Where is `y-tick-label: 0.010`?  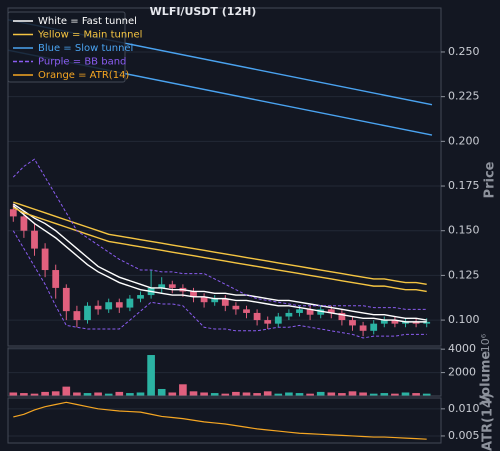 y-tick-label: 0.010 is located at coordinates (464, 408).